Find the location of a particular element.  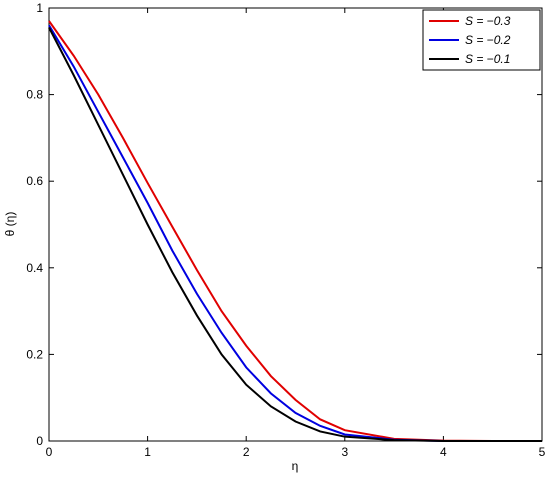

y-tick-label: 0.6 is located at coordinates (34, 181).